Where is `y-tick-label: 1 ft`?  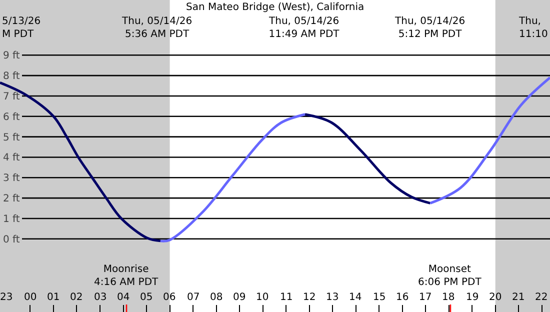
y-tick-label: 1 ft is located at coordinates (11, 219).